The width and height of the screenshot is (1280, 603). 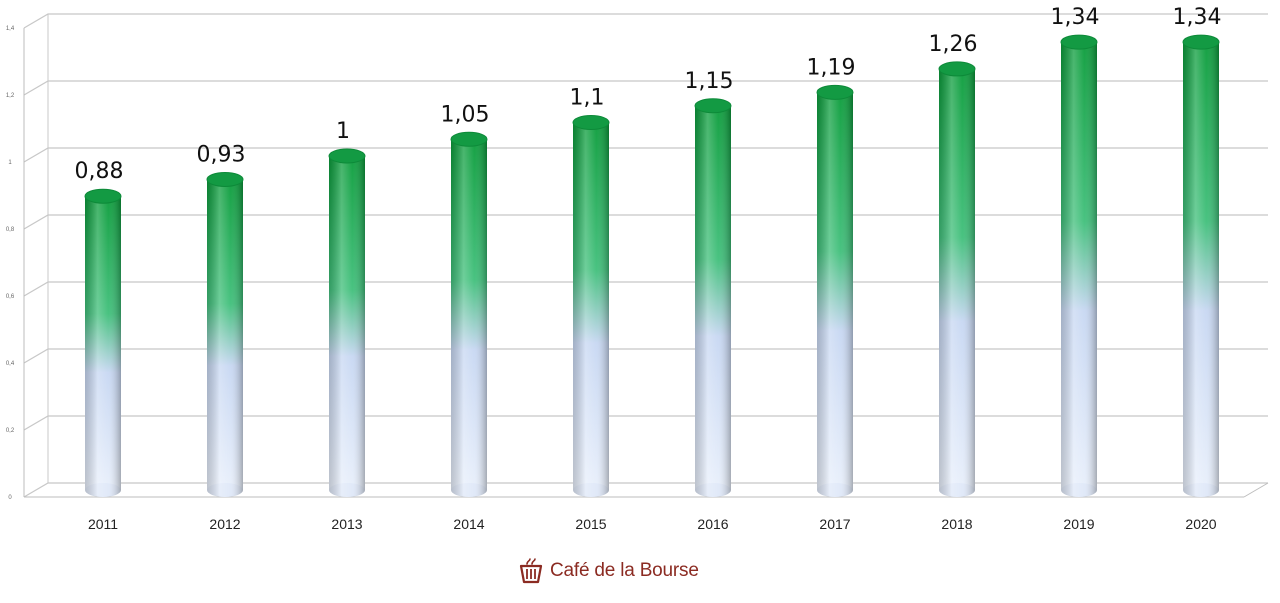 I want to click on x-tick-label: 2011, so click(x=103, y=524).